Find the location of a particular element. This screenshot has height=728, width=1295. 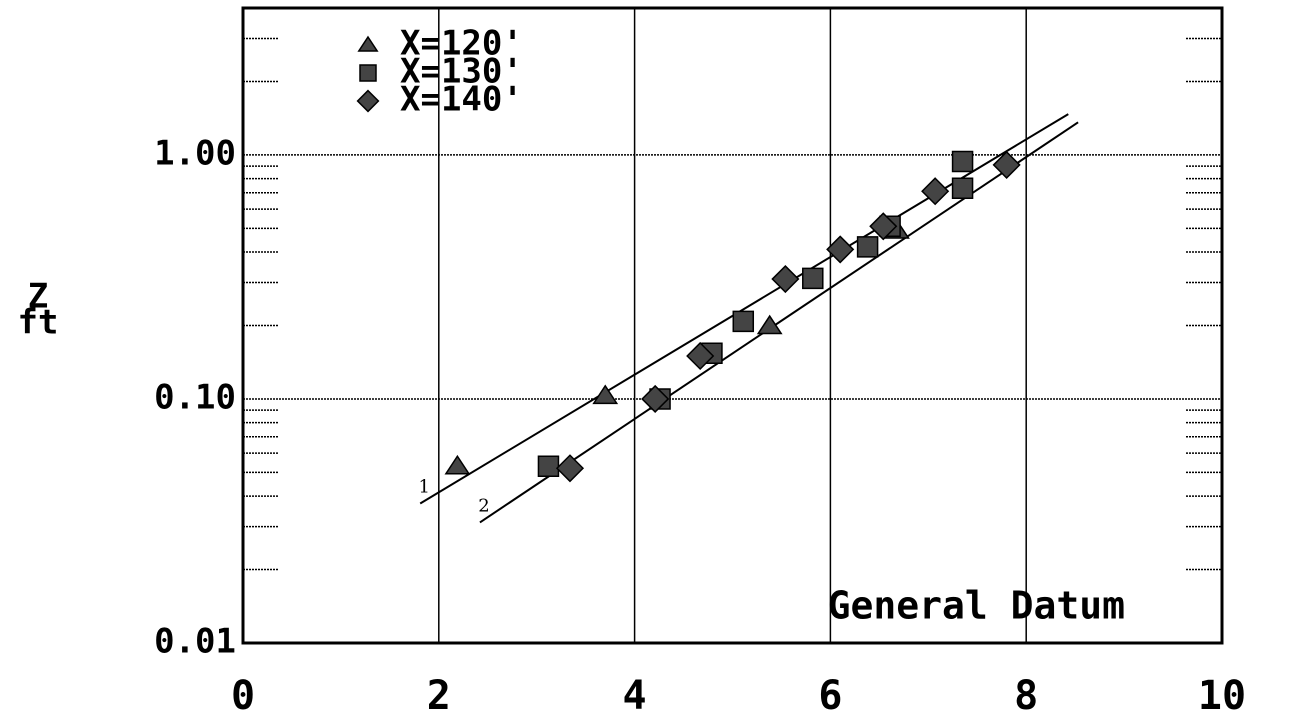

y-axis-label: Z is located at coordinates (38, 297).